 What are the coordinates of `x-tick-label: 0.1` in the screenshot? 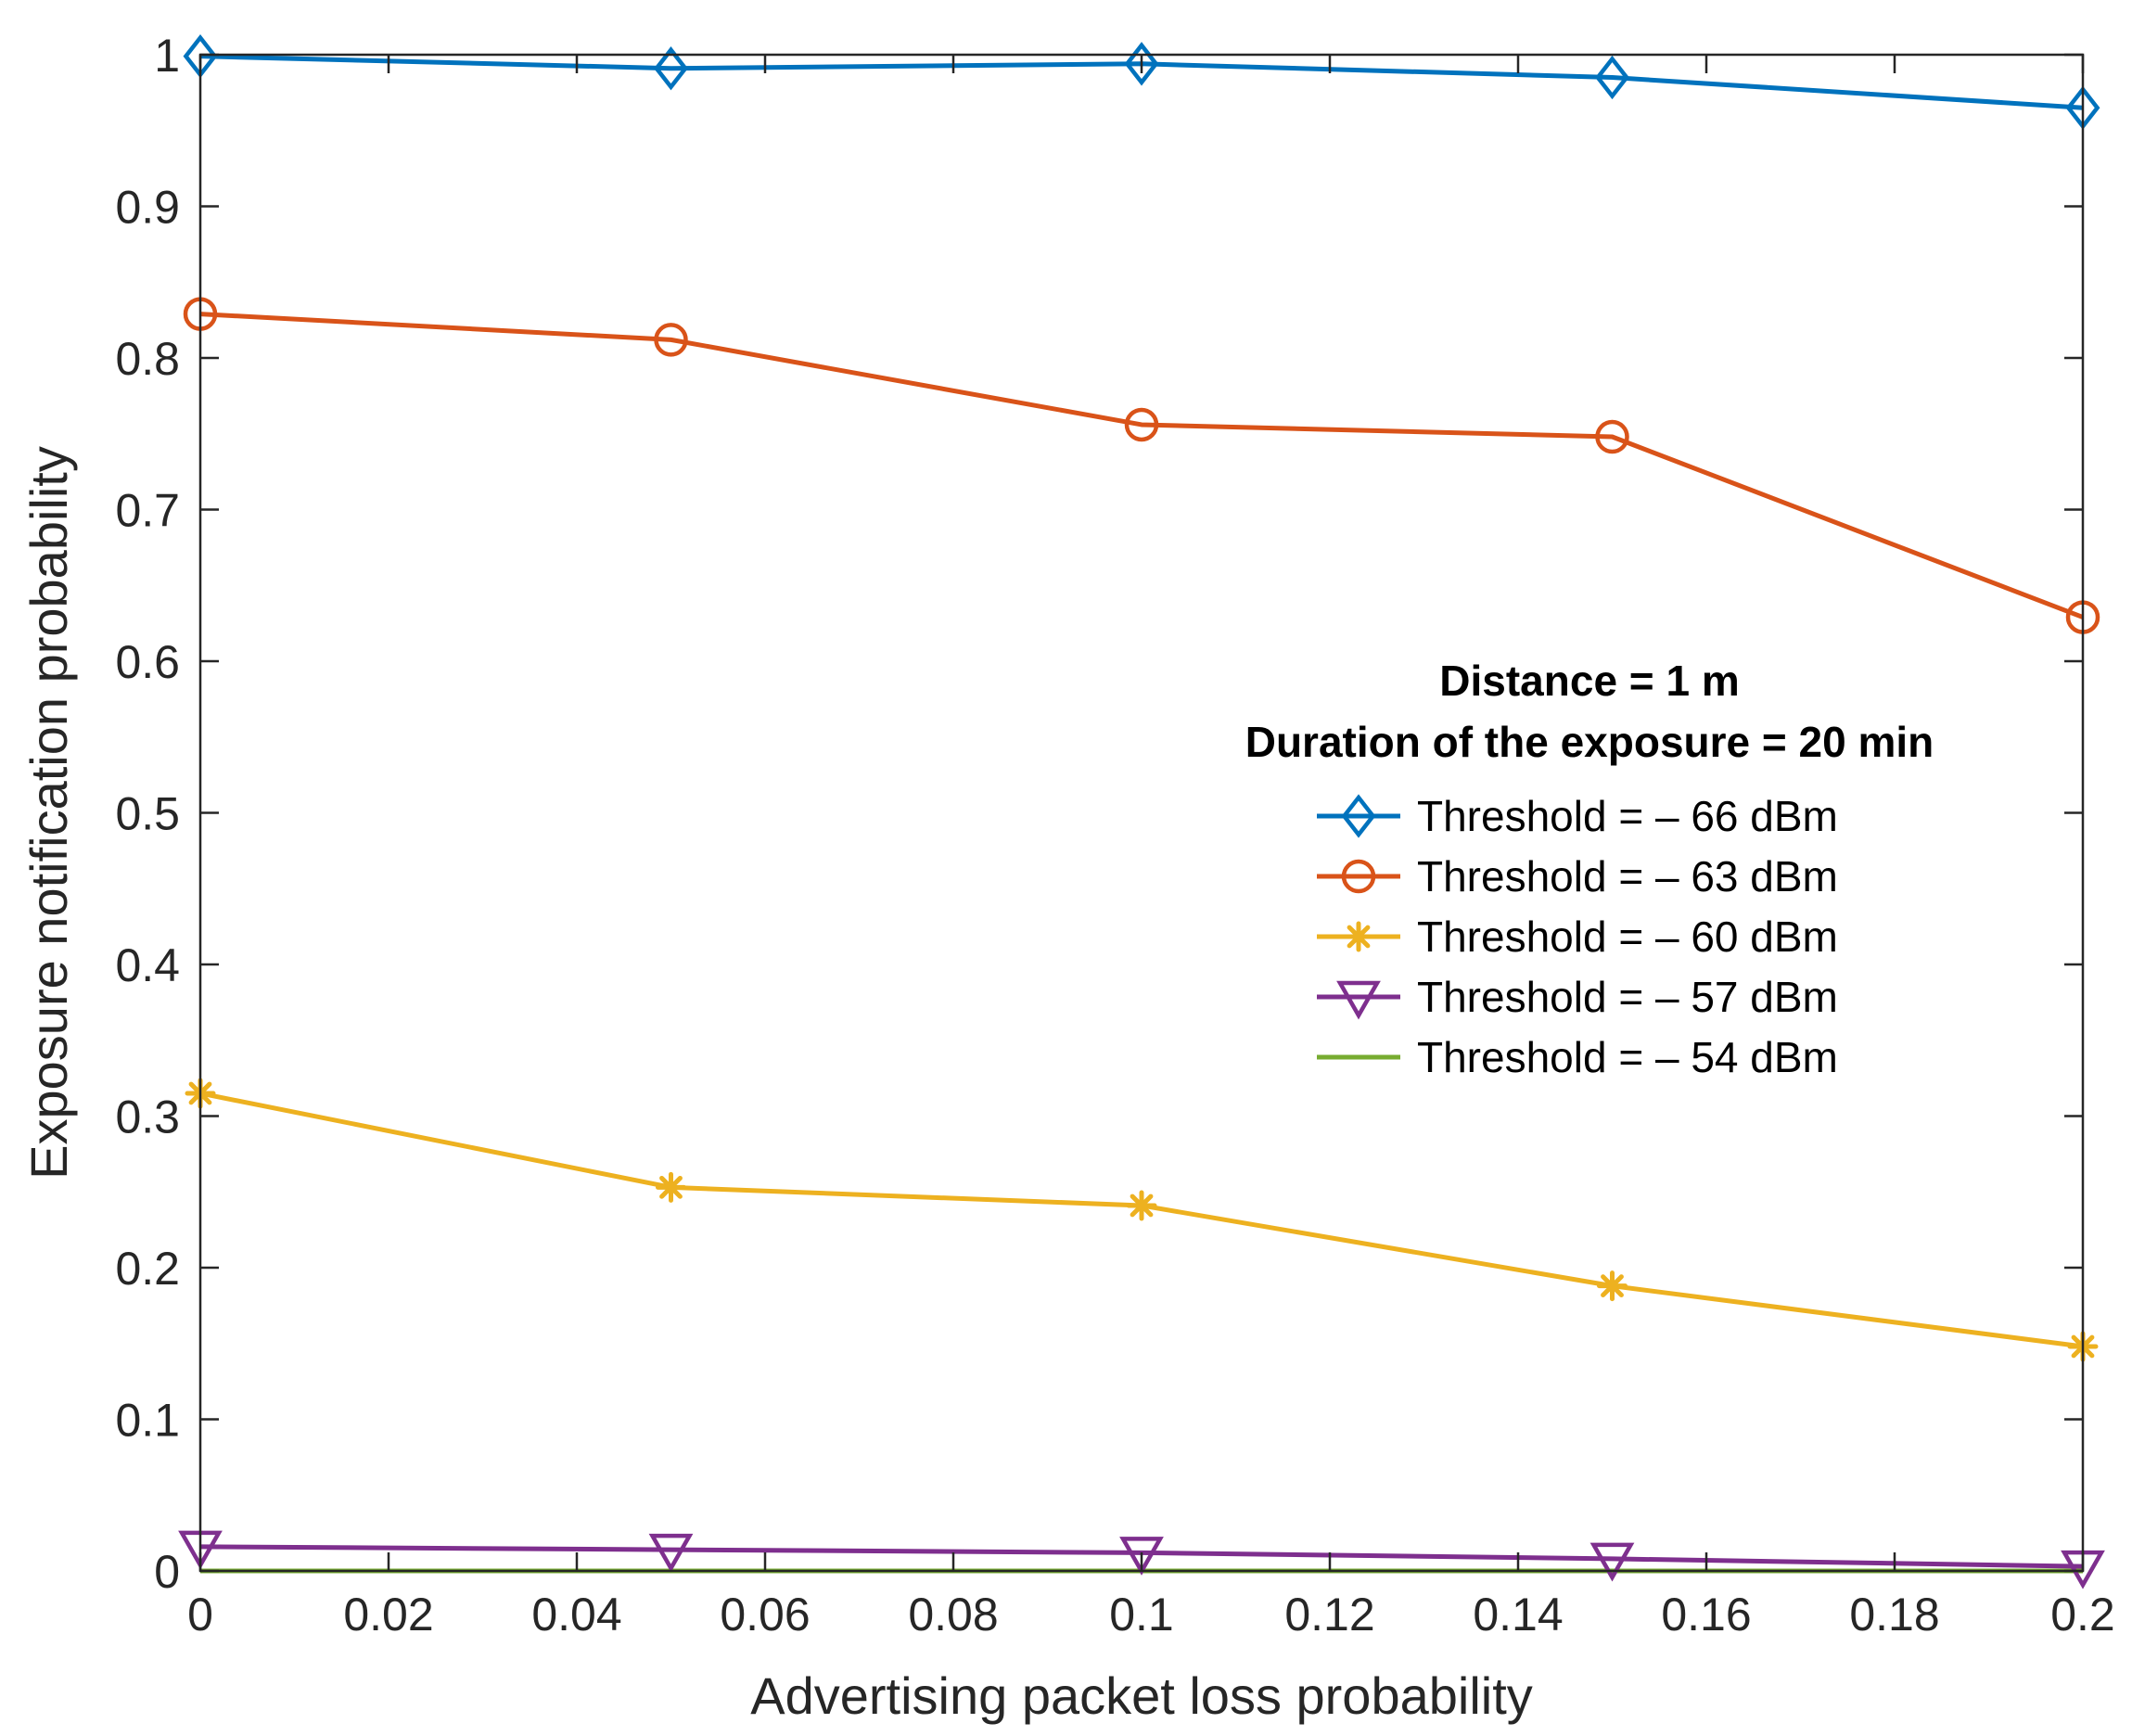 It's located at (1141, 1614).